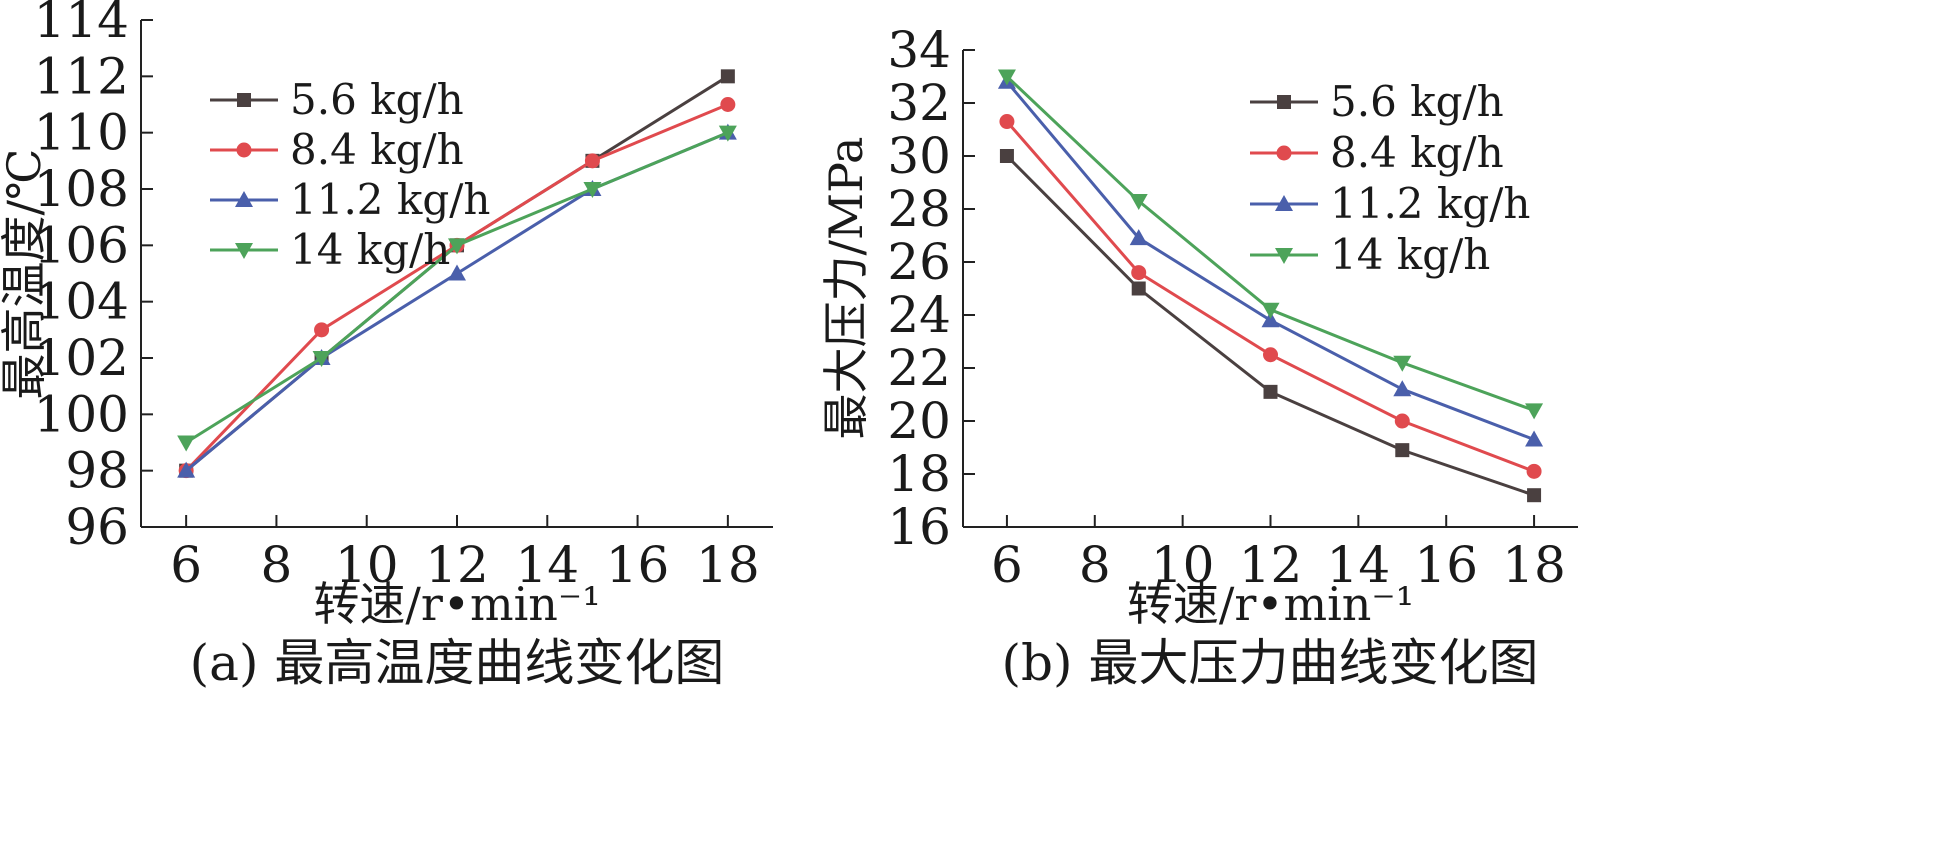 This screenshot has height=864, width=1948. What do you see at coordinates (547, 565) in the screenshot?
I see `chart-a-x-tick-label: 14` at bounding box center [547, 565].